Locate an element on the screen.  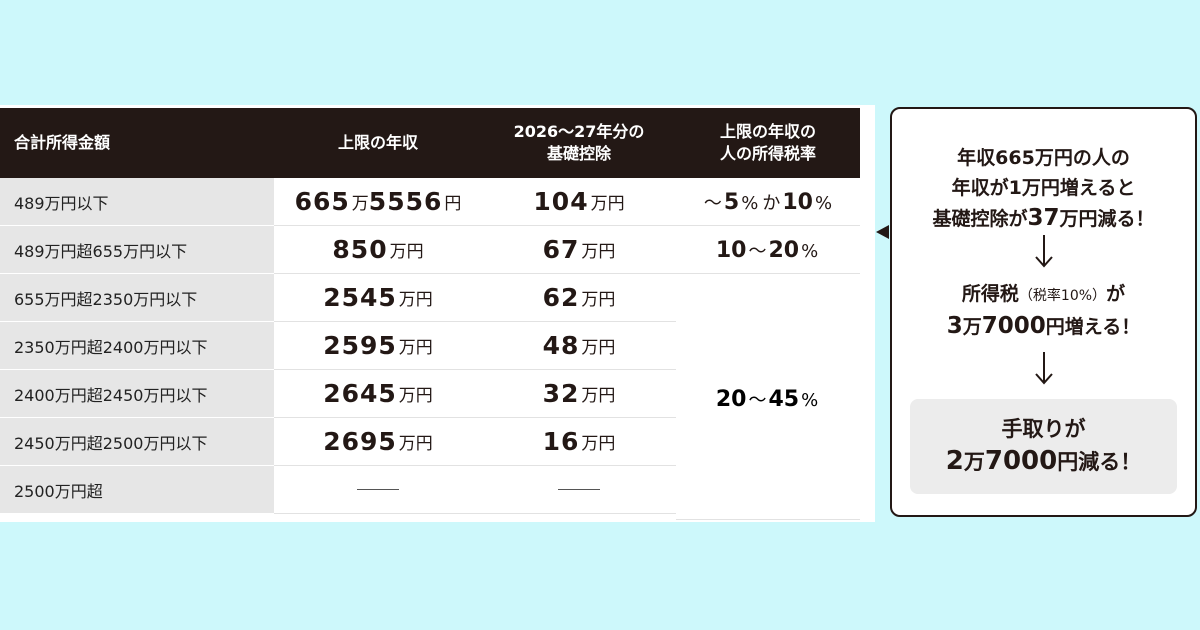
result-box: 手取りが 2万7000円減る！ is located at coordinates (1043, 446).